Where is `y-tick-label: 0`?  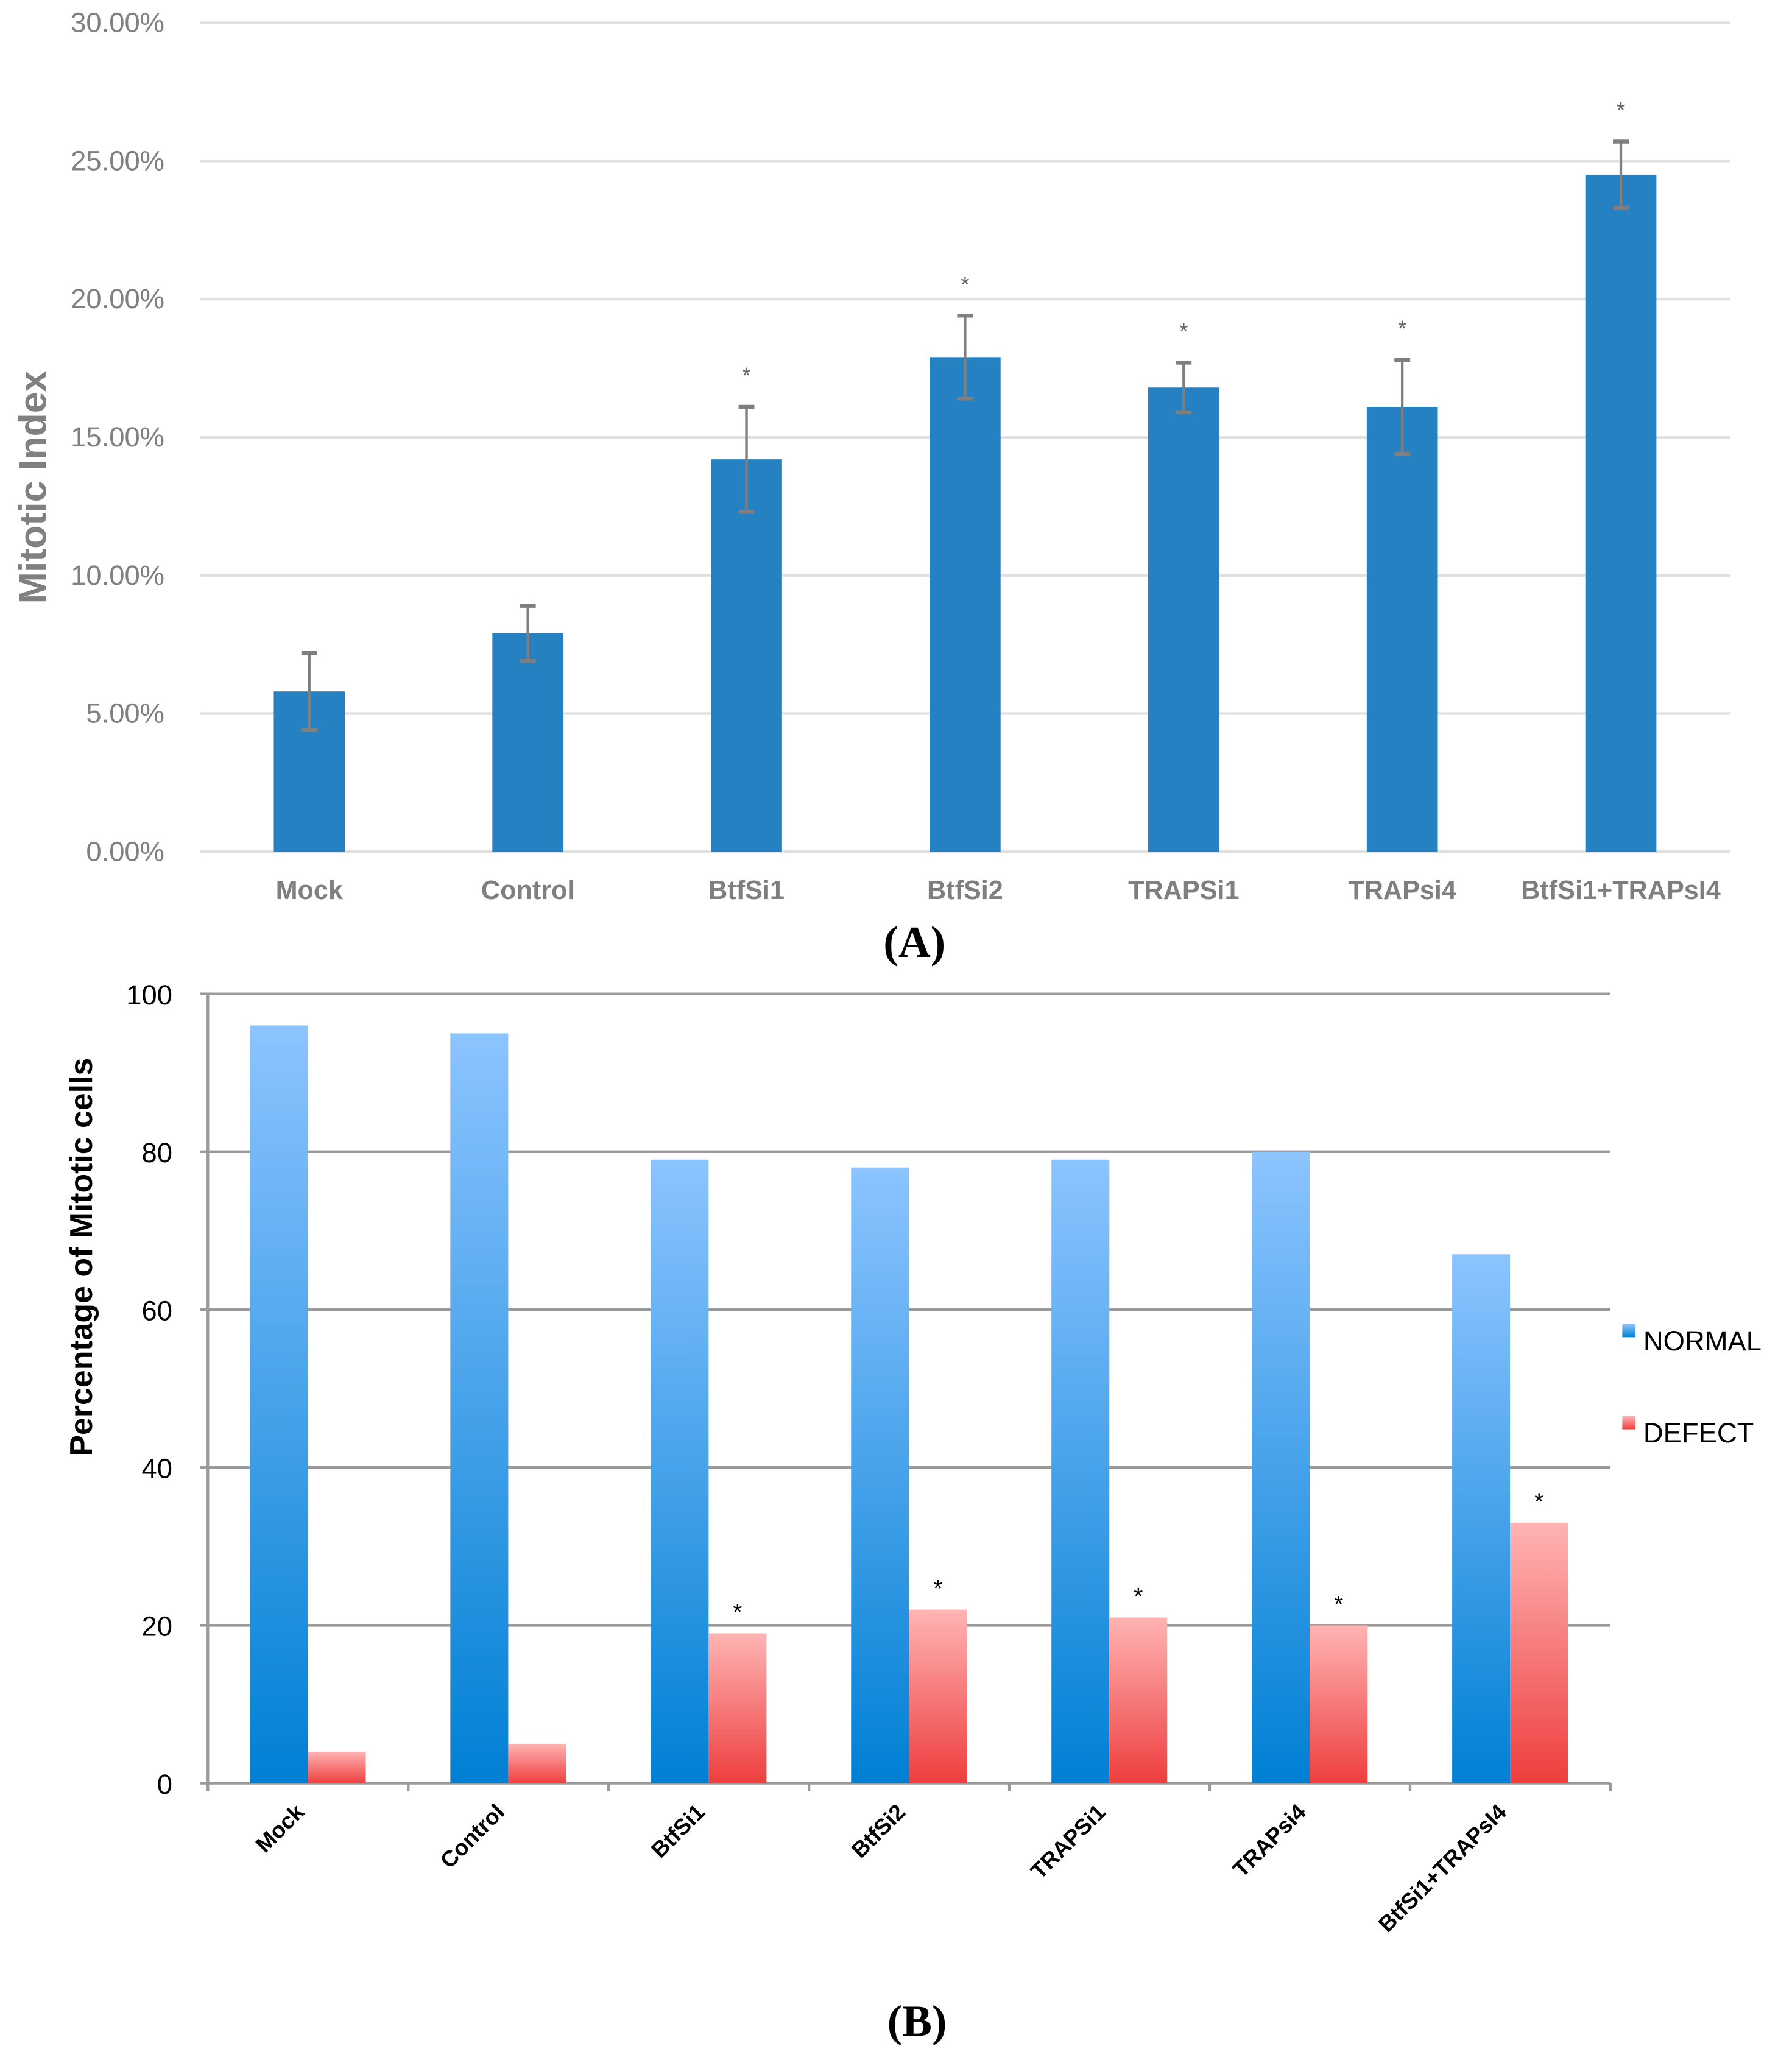
y-tick-label: 0 is located at coordinates (164, 1785).